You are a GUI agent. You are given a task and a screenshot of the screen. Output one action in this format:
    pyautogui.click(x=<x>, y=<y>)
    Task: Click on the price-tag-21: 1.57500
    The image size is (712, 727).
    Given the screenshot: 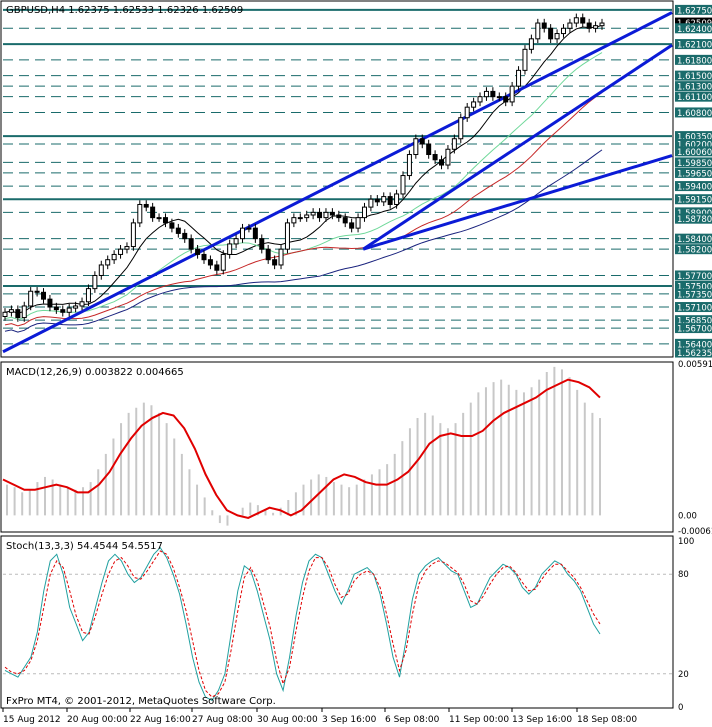 What is the action you would take?
    pyautogui.click(x=694, y=288)
    